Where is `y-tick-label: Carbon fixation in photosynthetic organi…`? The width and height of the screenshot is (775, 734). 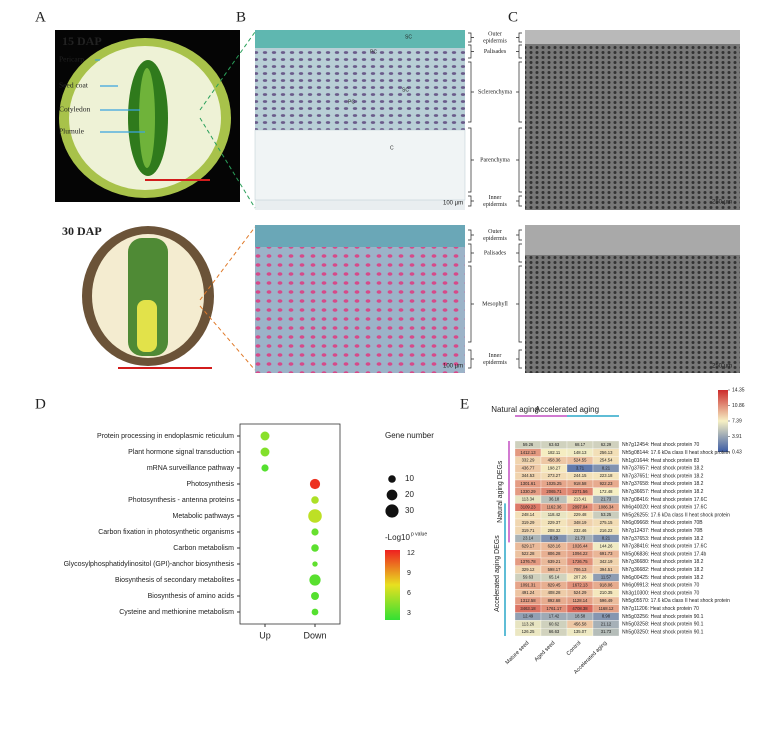
y-tick-label: Carbon fixation in photosynthetic organi… is located at coordinates (166, 532).